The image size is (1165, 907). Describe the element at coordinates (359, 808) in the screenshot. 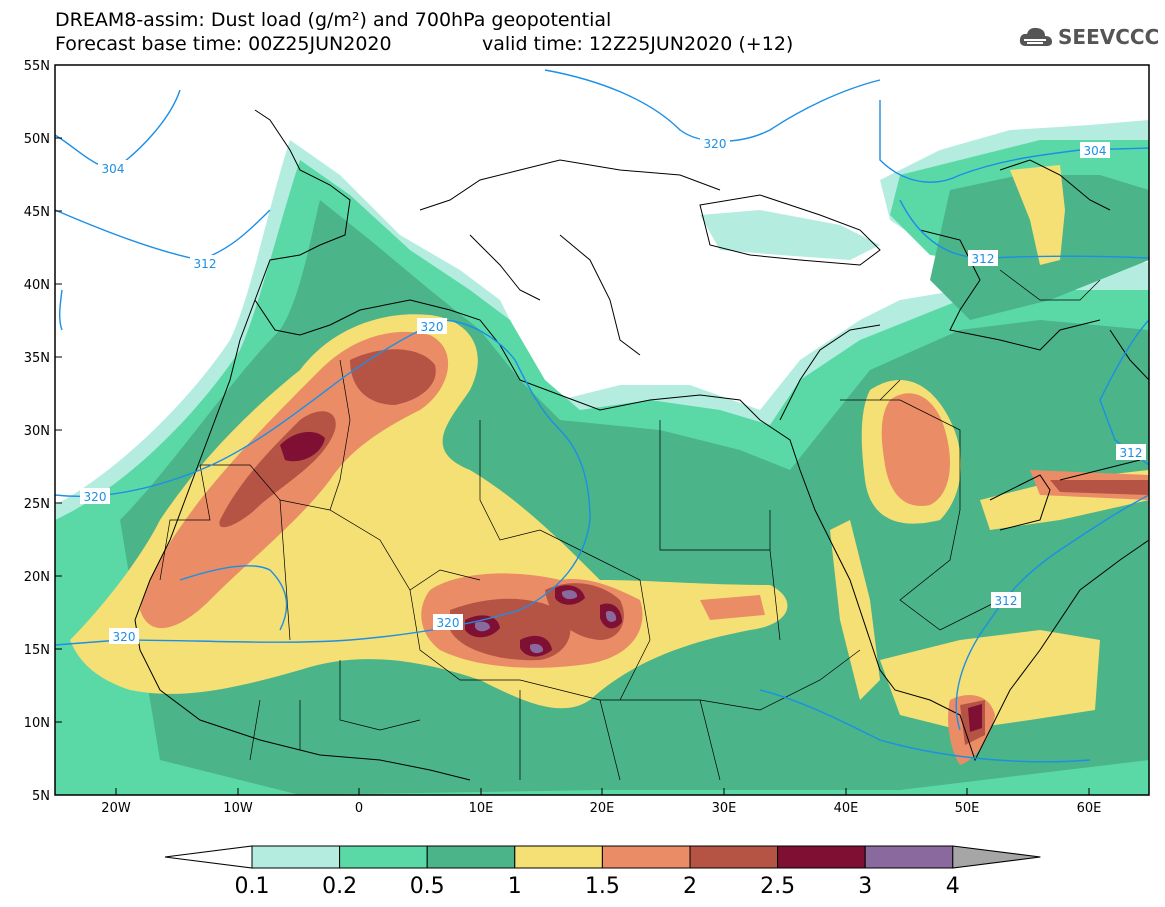

I see `lon-label: 0` at that location.